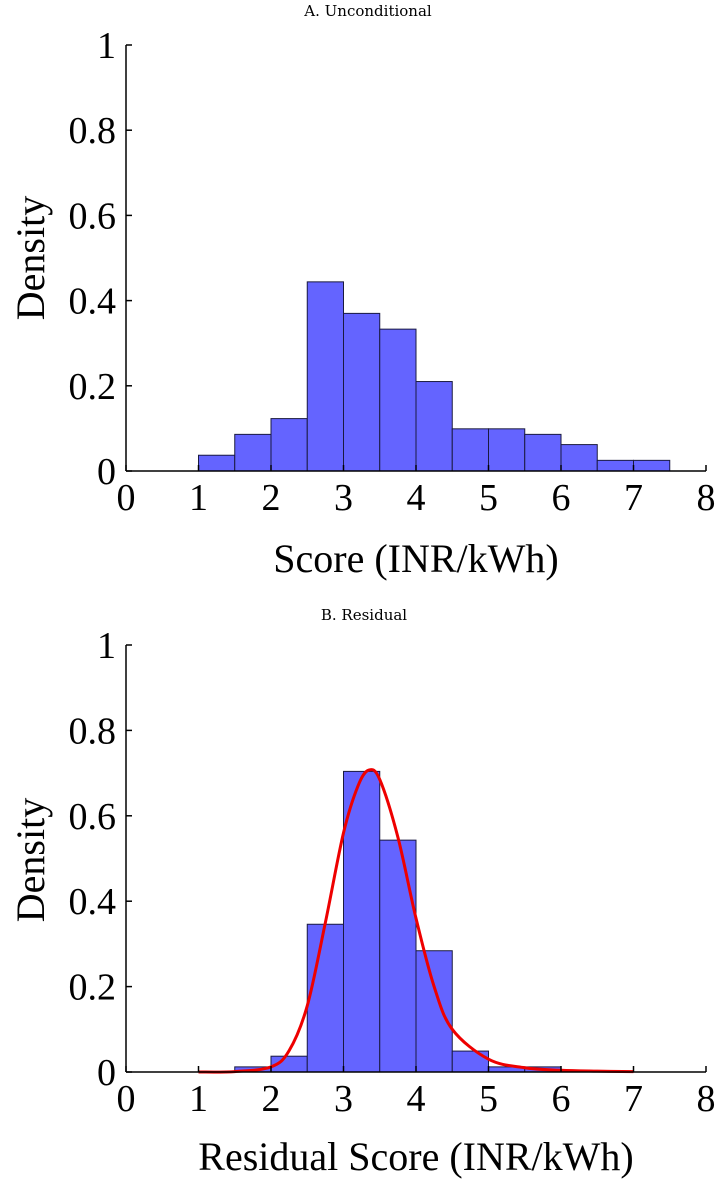  What do you see at coordinates (415, 558) in the screenshot?
I see `x-axis-label: Score (INR/kWh)` at bounding box center [415, 558].